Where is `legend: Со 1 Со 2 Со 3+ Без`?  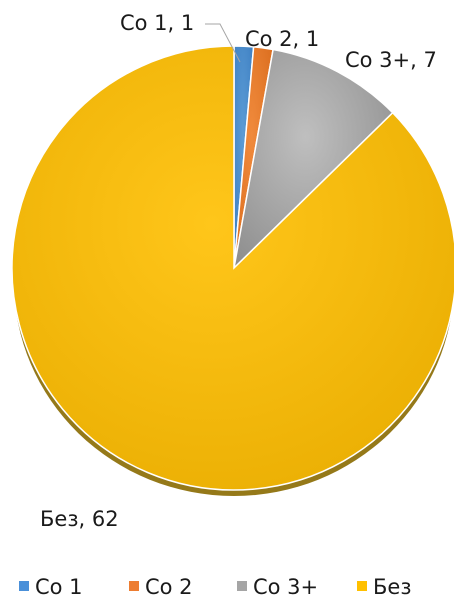
legend: Со 1 Со 2 Со 3+ Без is located at coordinates (215, 587).